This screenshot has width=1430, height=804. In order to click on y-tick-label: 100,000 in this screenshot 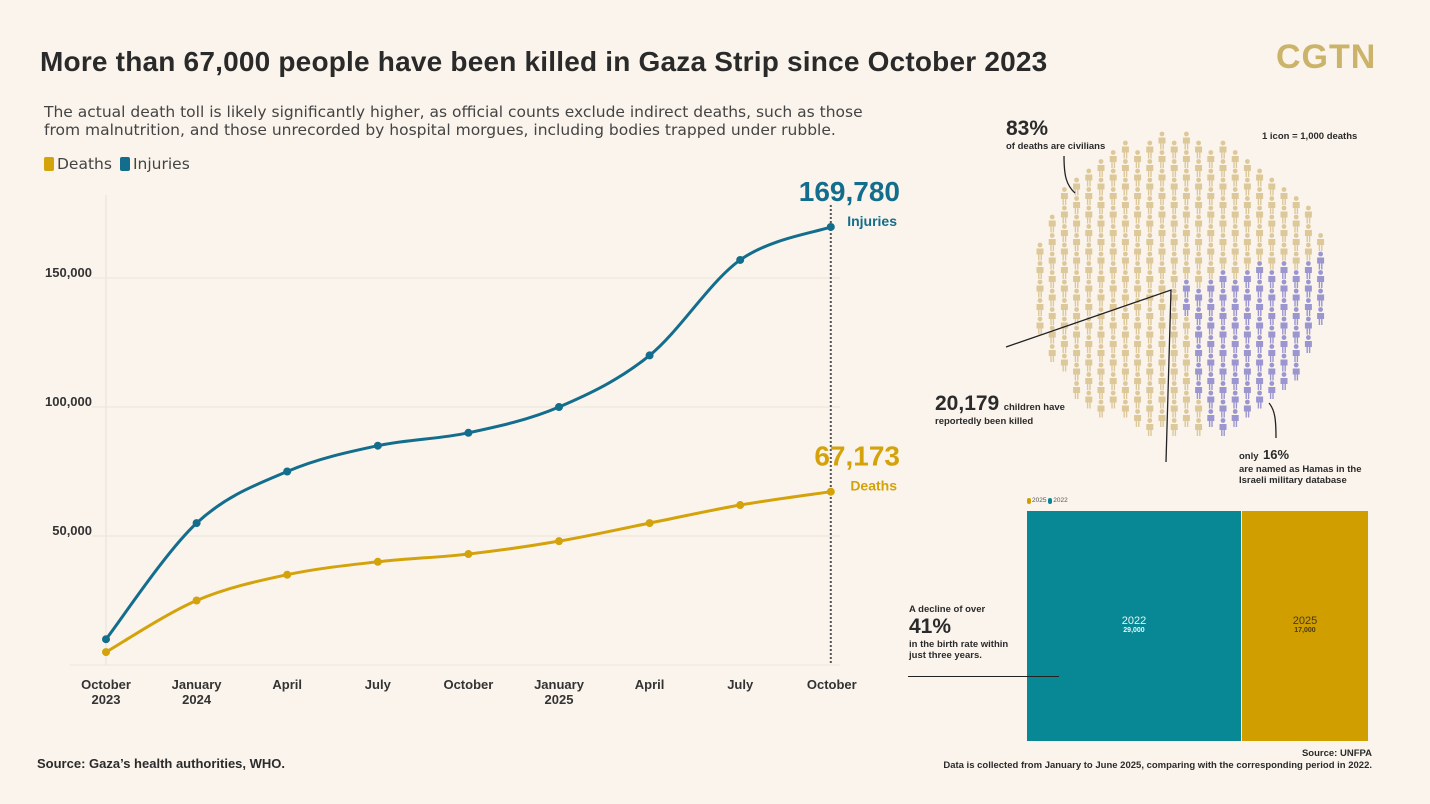, I will do `click(68, 401)`.